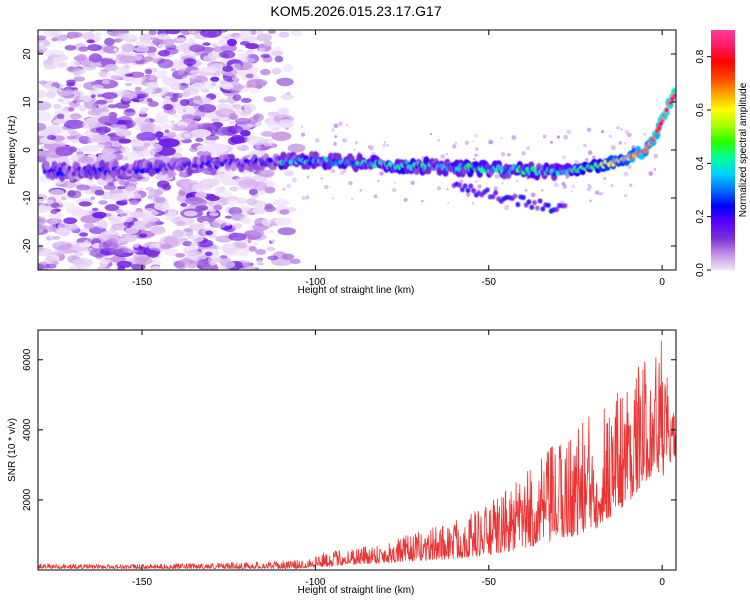 This screenshot has height=600, width=750. What do you see at coordinates (657, 135) in the screenshot?
I see `trace-halo` at bounding box center [657, 135].